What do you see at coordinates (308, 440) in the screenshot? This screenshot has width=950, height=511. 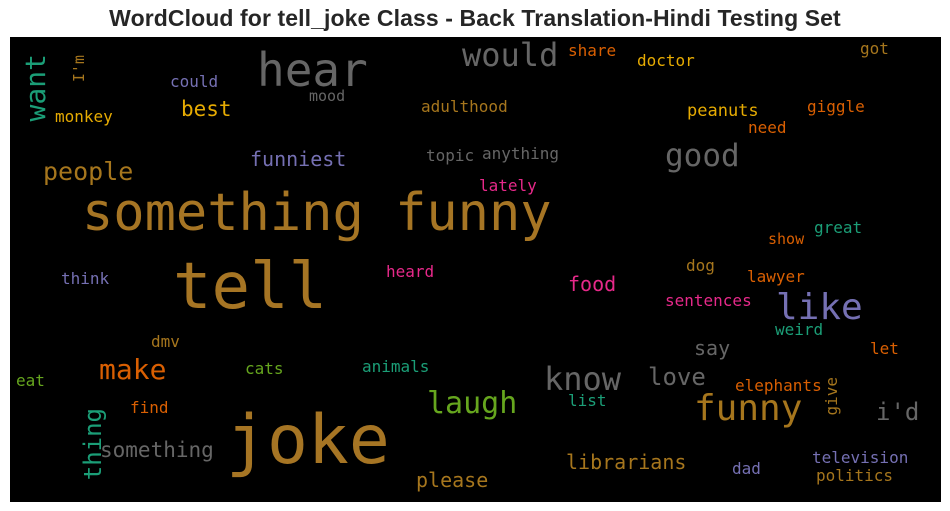 I see `word-joke: joke` at bounding box center [308, 440].